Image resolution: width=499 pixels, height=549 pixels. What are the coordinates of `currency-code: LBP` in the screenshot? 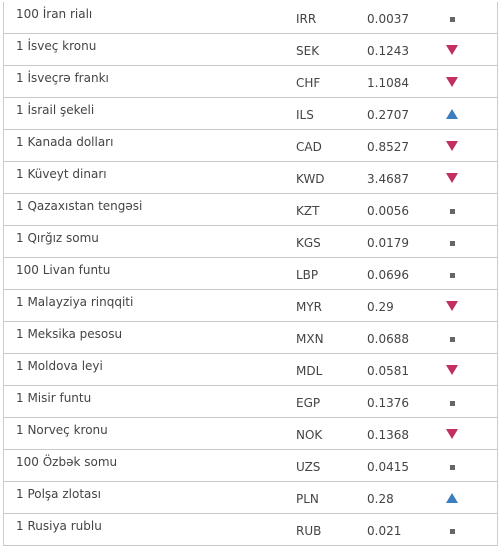 It's located at (307, 275).